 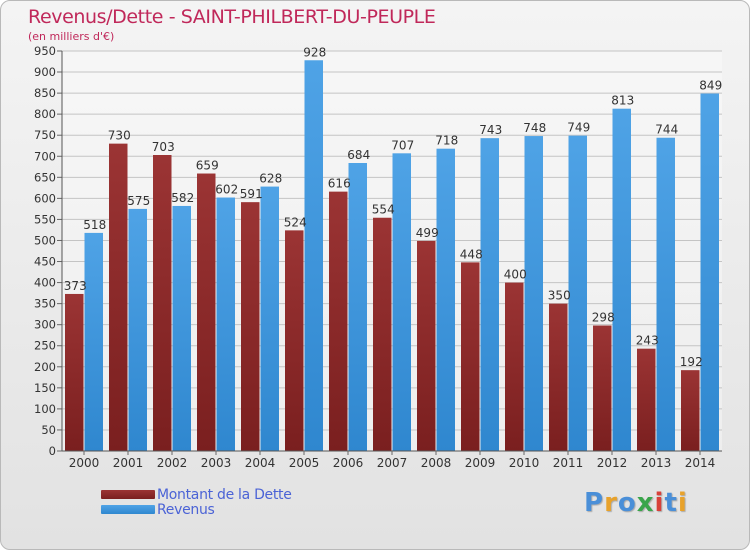 I want to click on y-tick-label: 350, so click(x=45, y=304).